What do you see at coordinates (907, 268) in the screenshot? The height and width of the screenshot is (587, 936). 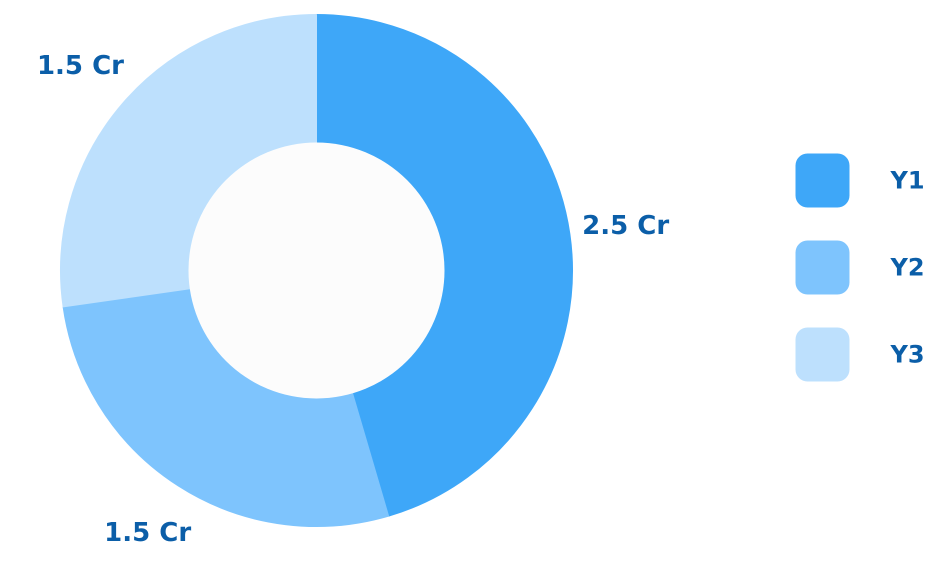 I see `legend-label: Y2` at bounding box center [907, 268].